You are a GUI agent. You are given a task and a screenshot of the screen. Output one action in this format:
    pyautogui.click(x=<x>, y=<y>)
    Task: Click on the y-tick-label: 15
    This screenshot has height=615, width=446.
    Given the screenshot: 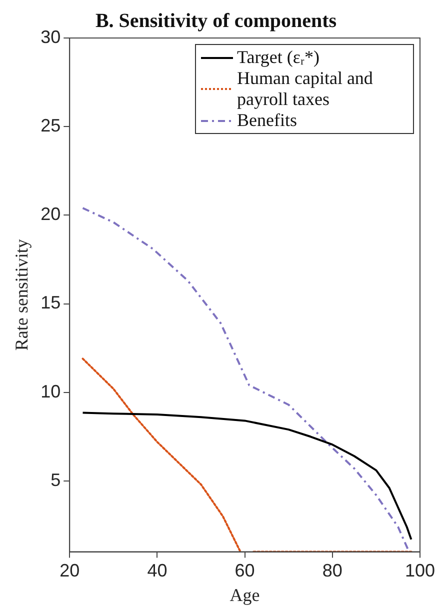 What is the action you would take?
    pyautogui.click(x=50, y=302)
    